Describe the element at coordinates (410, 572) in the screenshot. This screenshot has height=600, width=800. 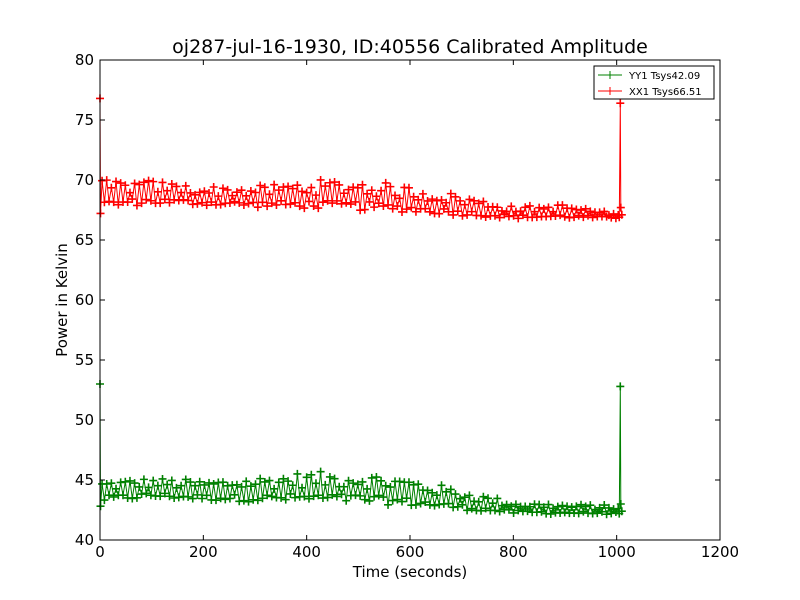
I see `x-axis-title: Time (seconds)` at that location.